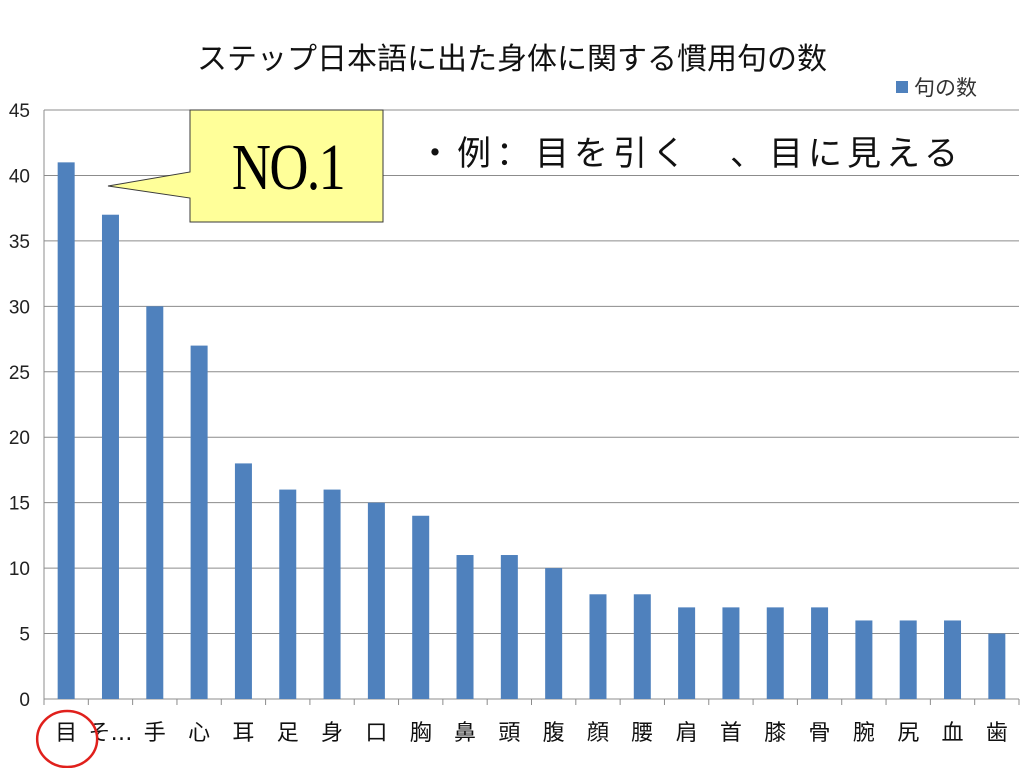  Describe the element at coordinates (687, 653) in the screenshot. I see `bar-肩` at that location.